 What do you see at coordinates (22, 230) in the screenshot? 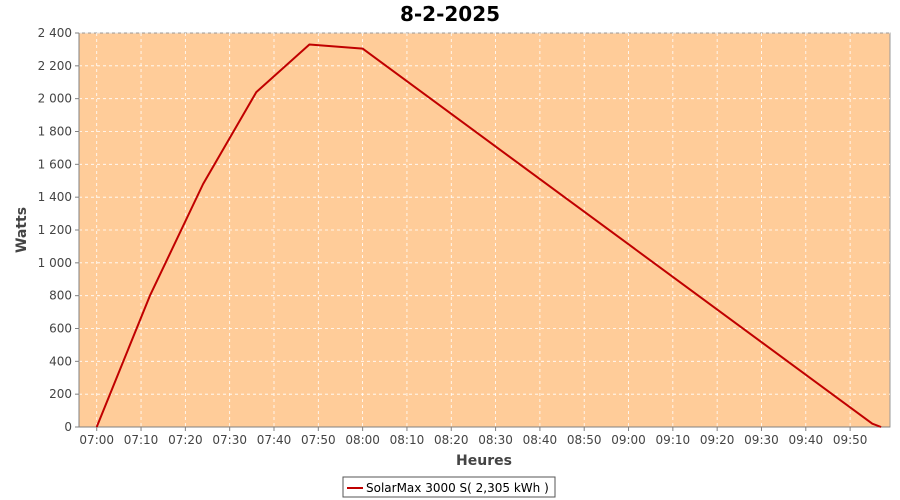
I see `y-axis-label: Watts` at bounding box center [22, 230].